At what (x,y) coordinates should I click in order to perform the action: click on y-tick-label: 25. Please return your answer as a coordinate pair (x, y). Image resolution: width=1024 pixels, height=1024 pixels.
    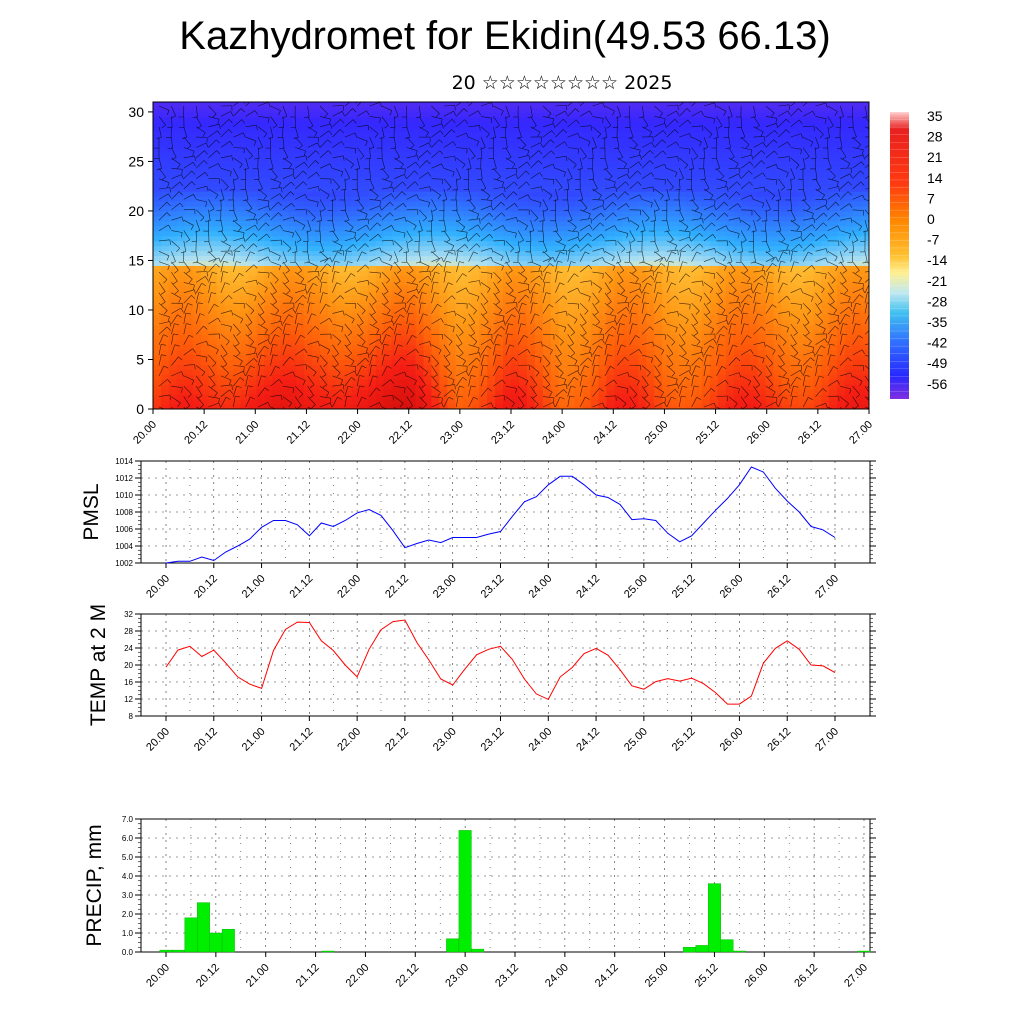
    Looking at the image, I should click on (136, 161).